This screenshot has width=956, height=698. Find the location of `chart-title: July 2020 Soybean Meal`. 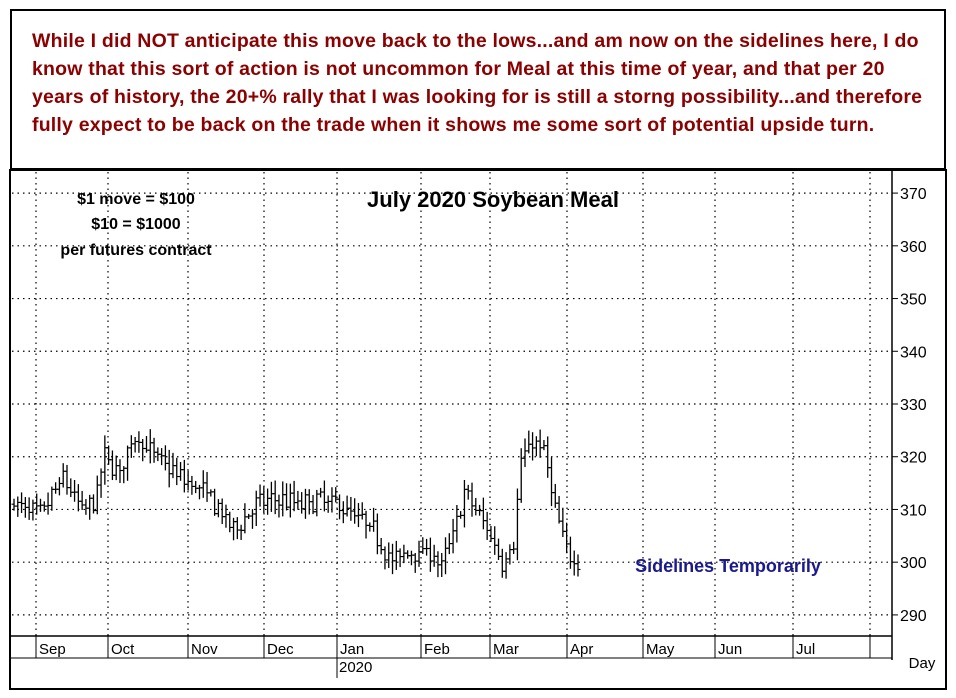

chart-title: July 2020 Soybean Meal is located at coordinates (493, 199).